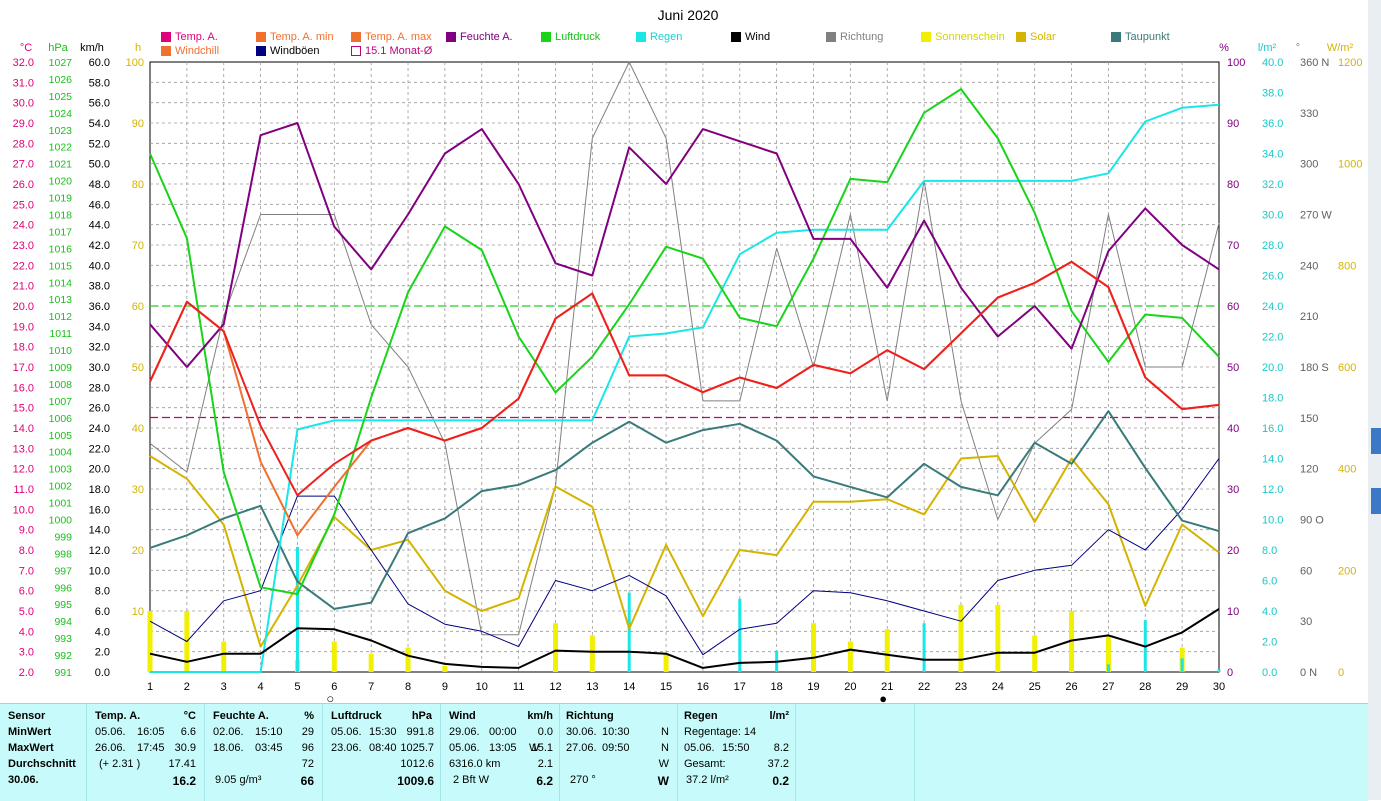 The width and height of the screenshot is (1381, 801). Describe the element at coordinates (1269, 643) in the screenshot. I see `tick-rain: 2.0` at that location.